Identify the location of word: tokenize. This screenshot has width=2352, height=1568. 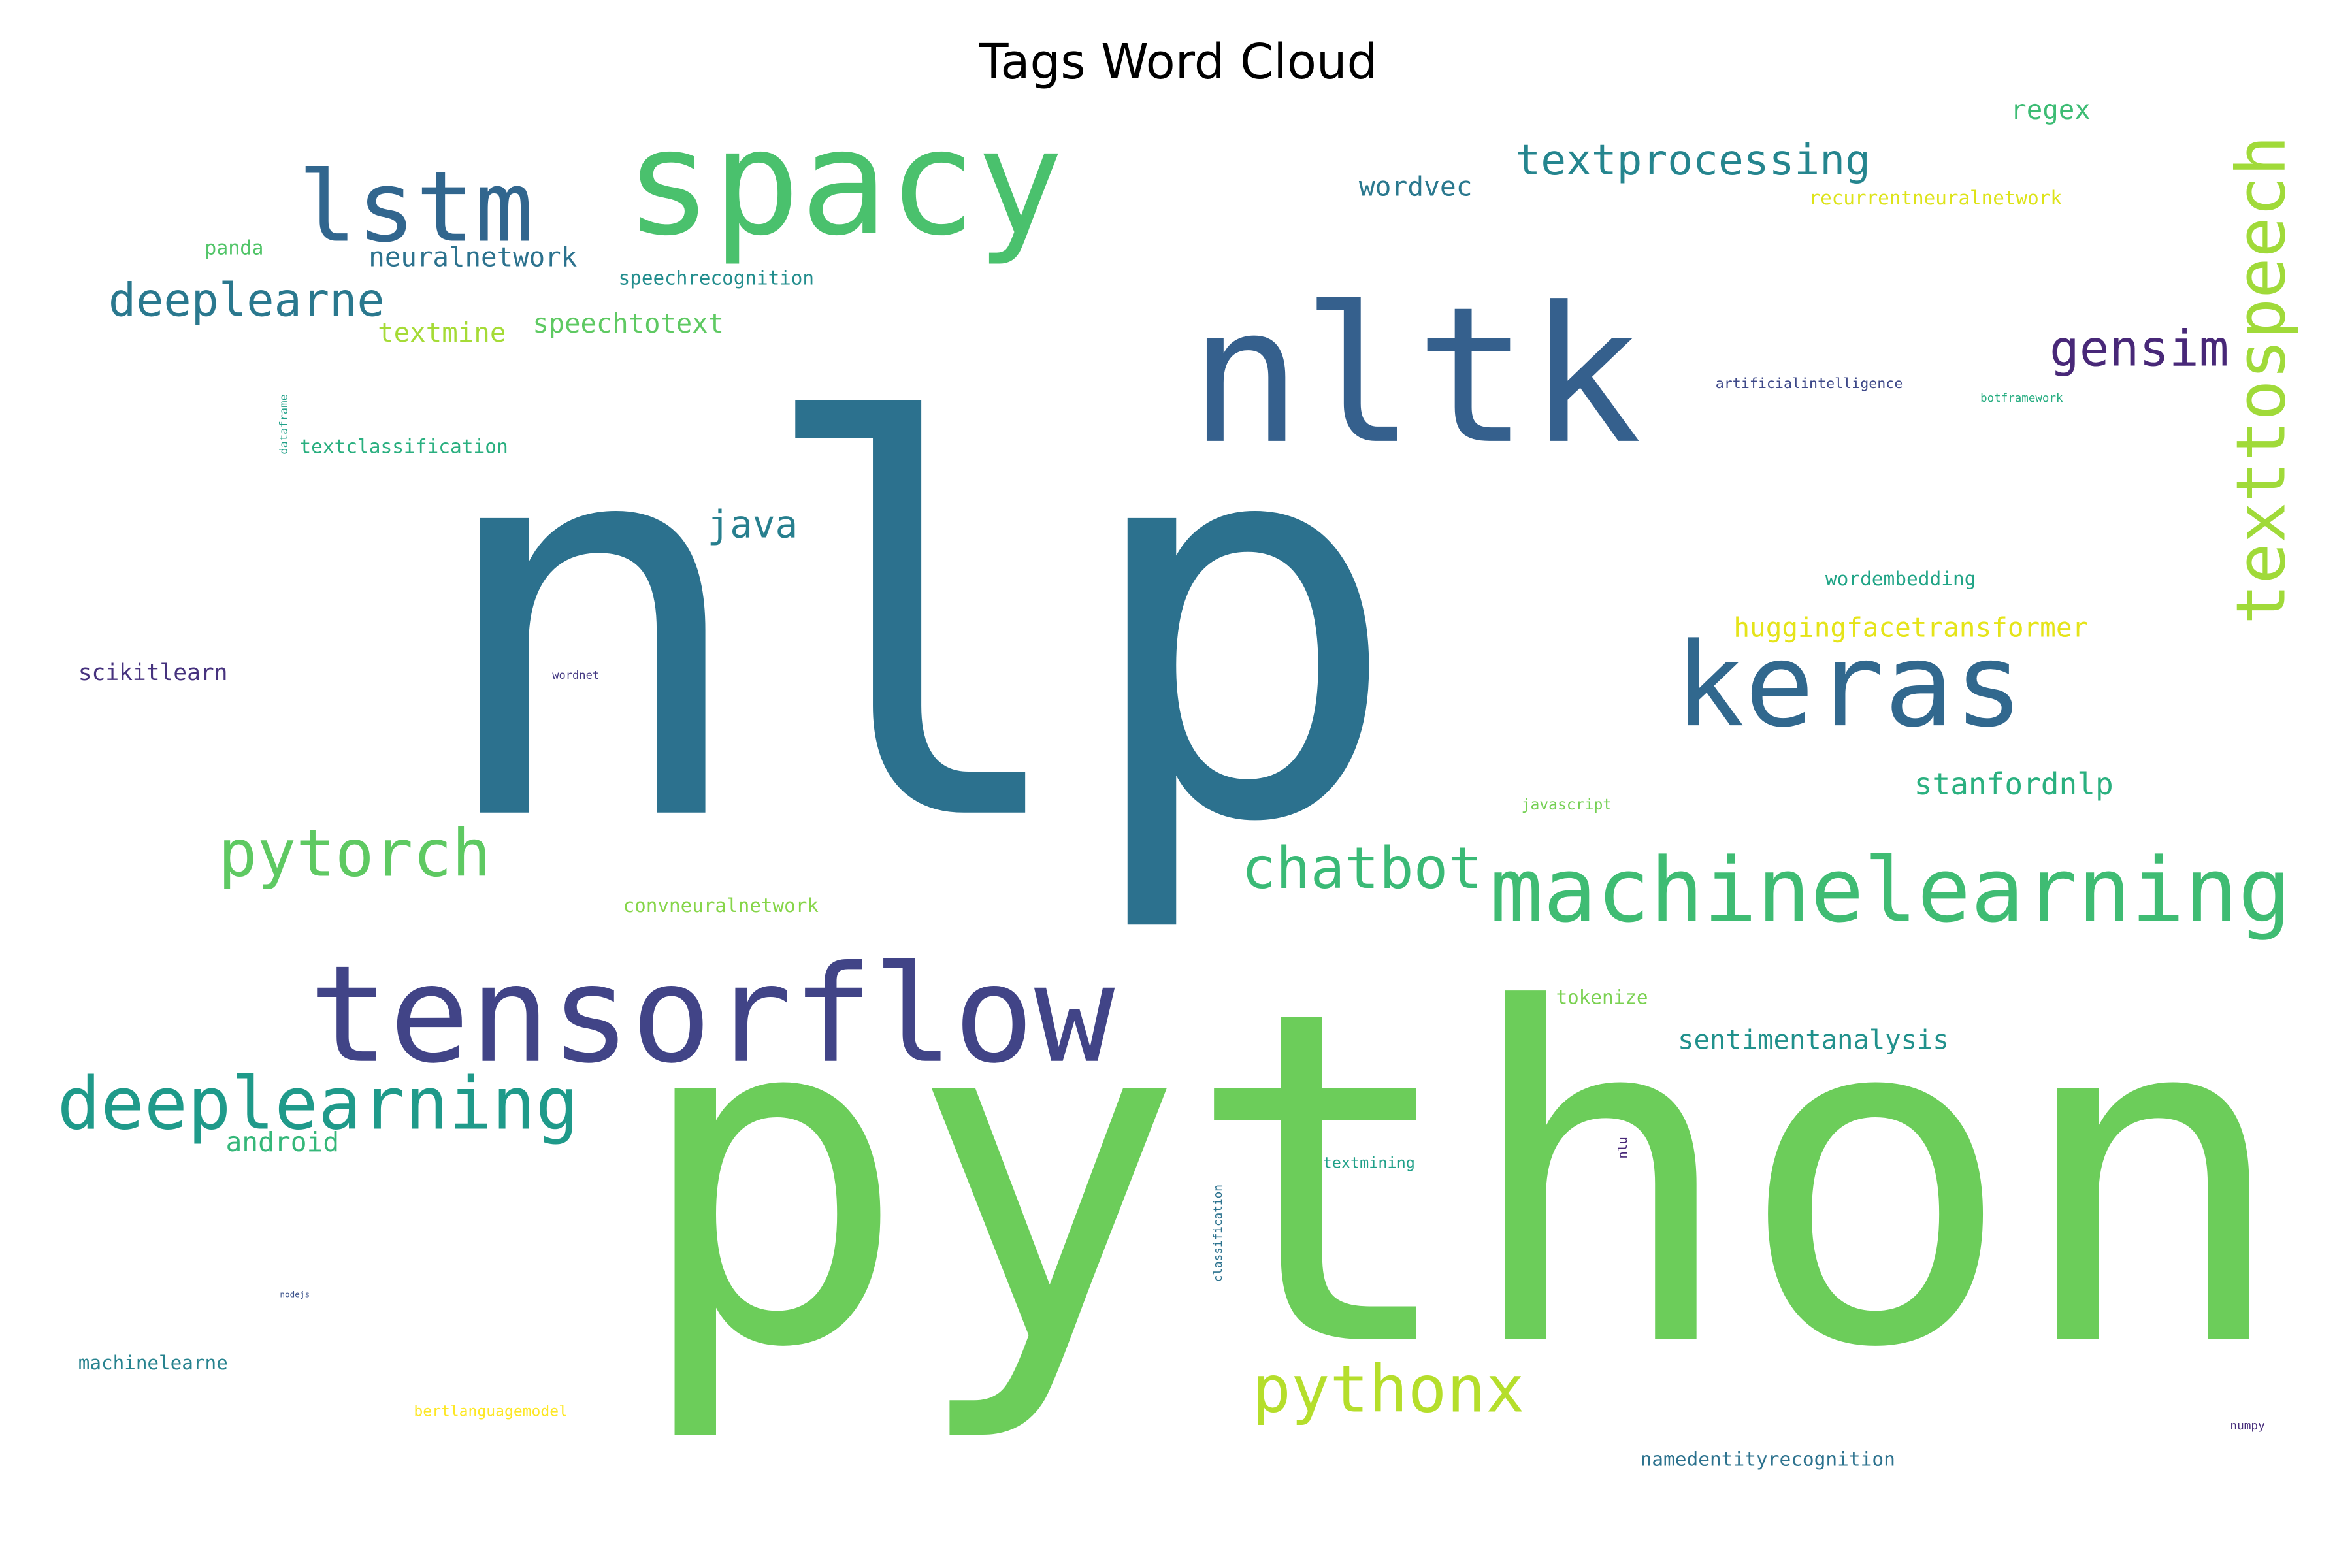
(1602, 997).